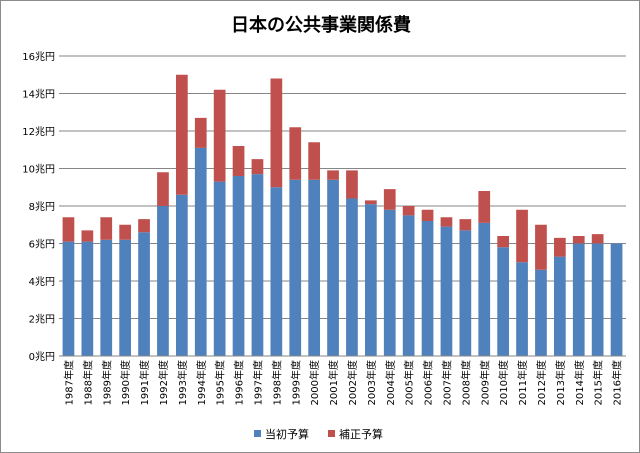  What do you see at coordinates (579, 382) in the screenshot?
I see `x-tick-label: 2014年度` at bounding box center [579, 382].